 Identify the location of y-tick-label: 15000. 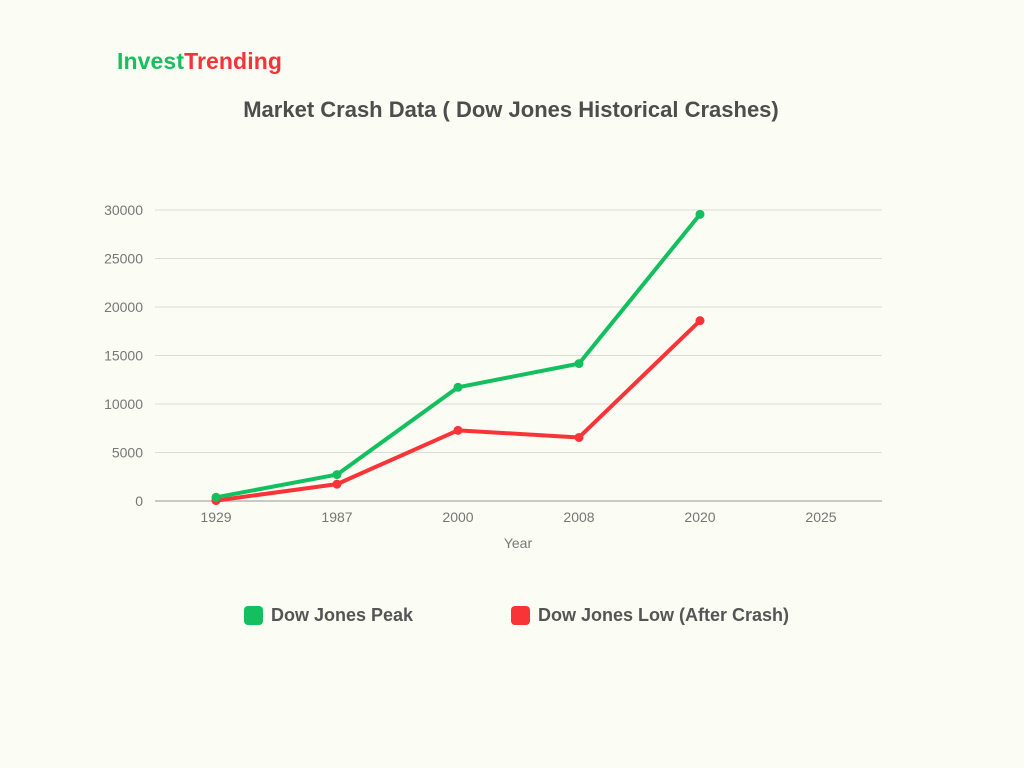
(123, 356).